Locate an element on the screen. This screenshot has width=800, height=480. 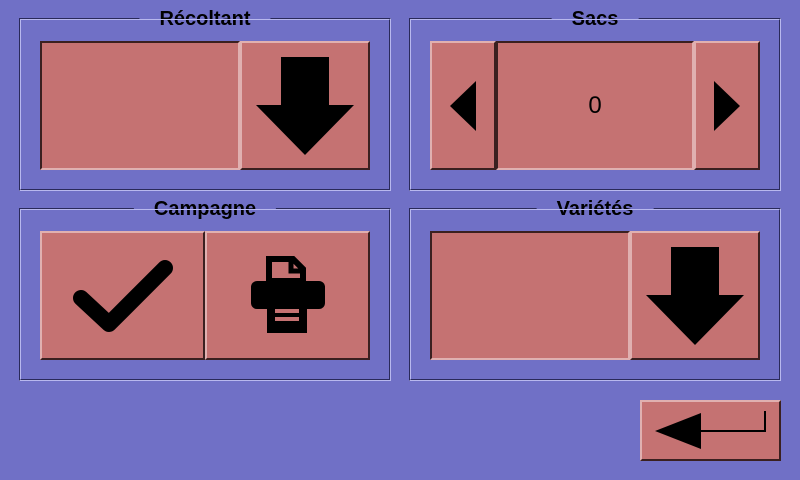
recoltant-label: Récoltant is located at coordinates (205, 19).